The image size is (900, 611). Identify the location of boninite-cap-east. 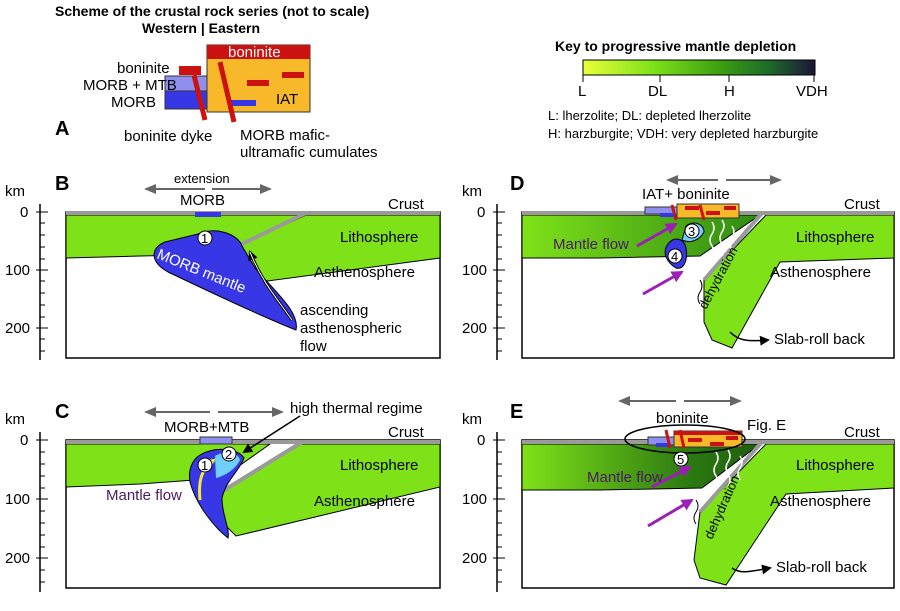
(258, 52).